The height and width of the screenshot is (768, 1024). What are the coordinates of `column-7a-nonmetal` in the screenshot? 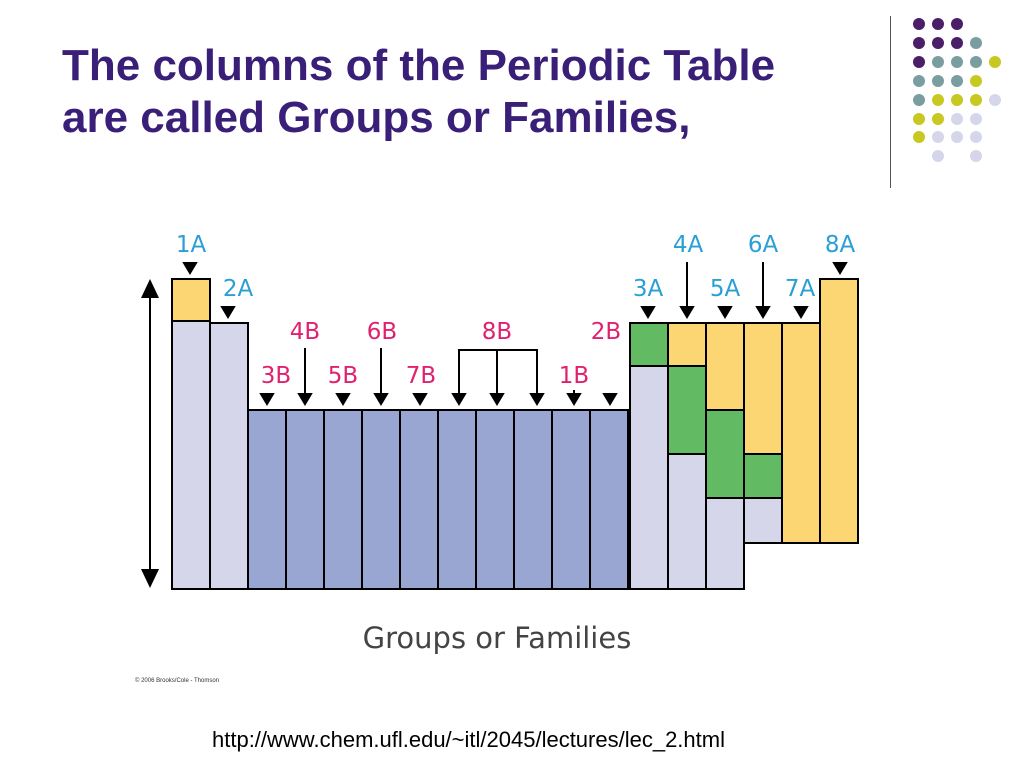 It's located at (801, 433).